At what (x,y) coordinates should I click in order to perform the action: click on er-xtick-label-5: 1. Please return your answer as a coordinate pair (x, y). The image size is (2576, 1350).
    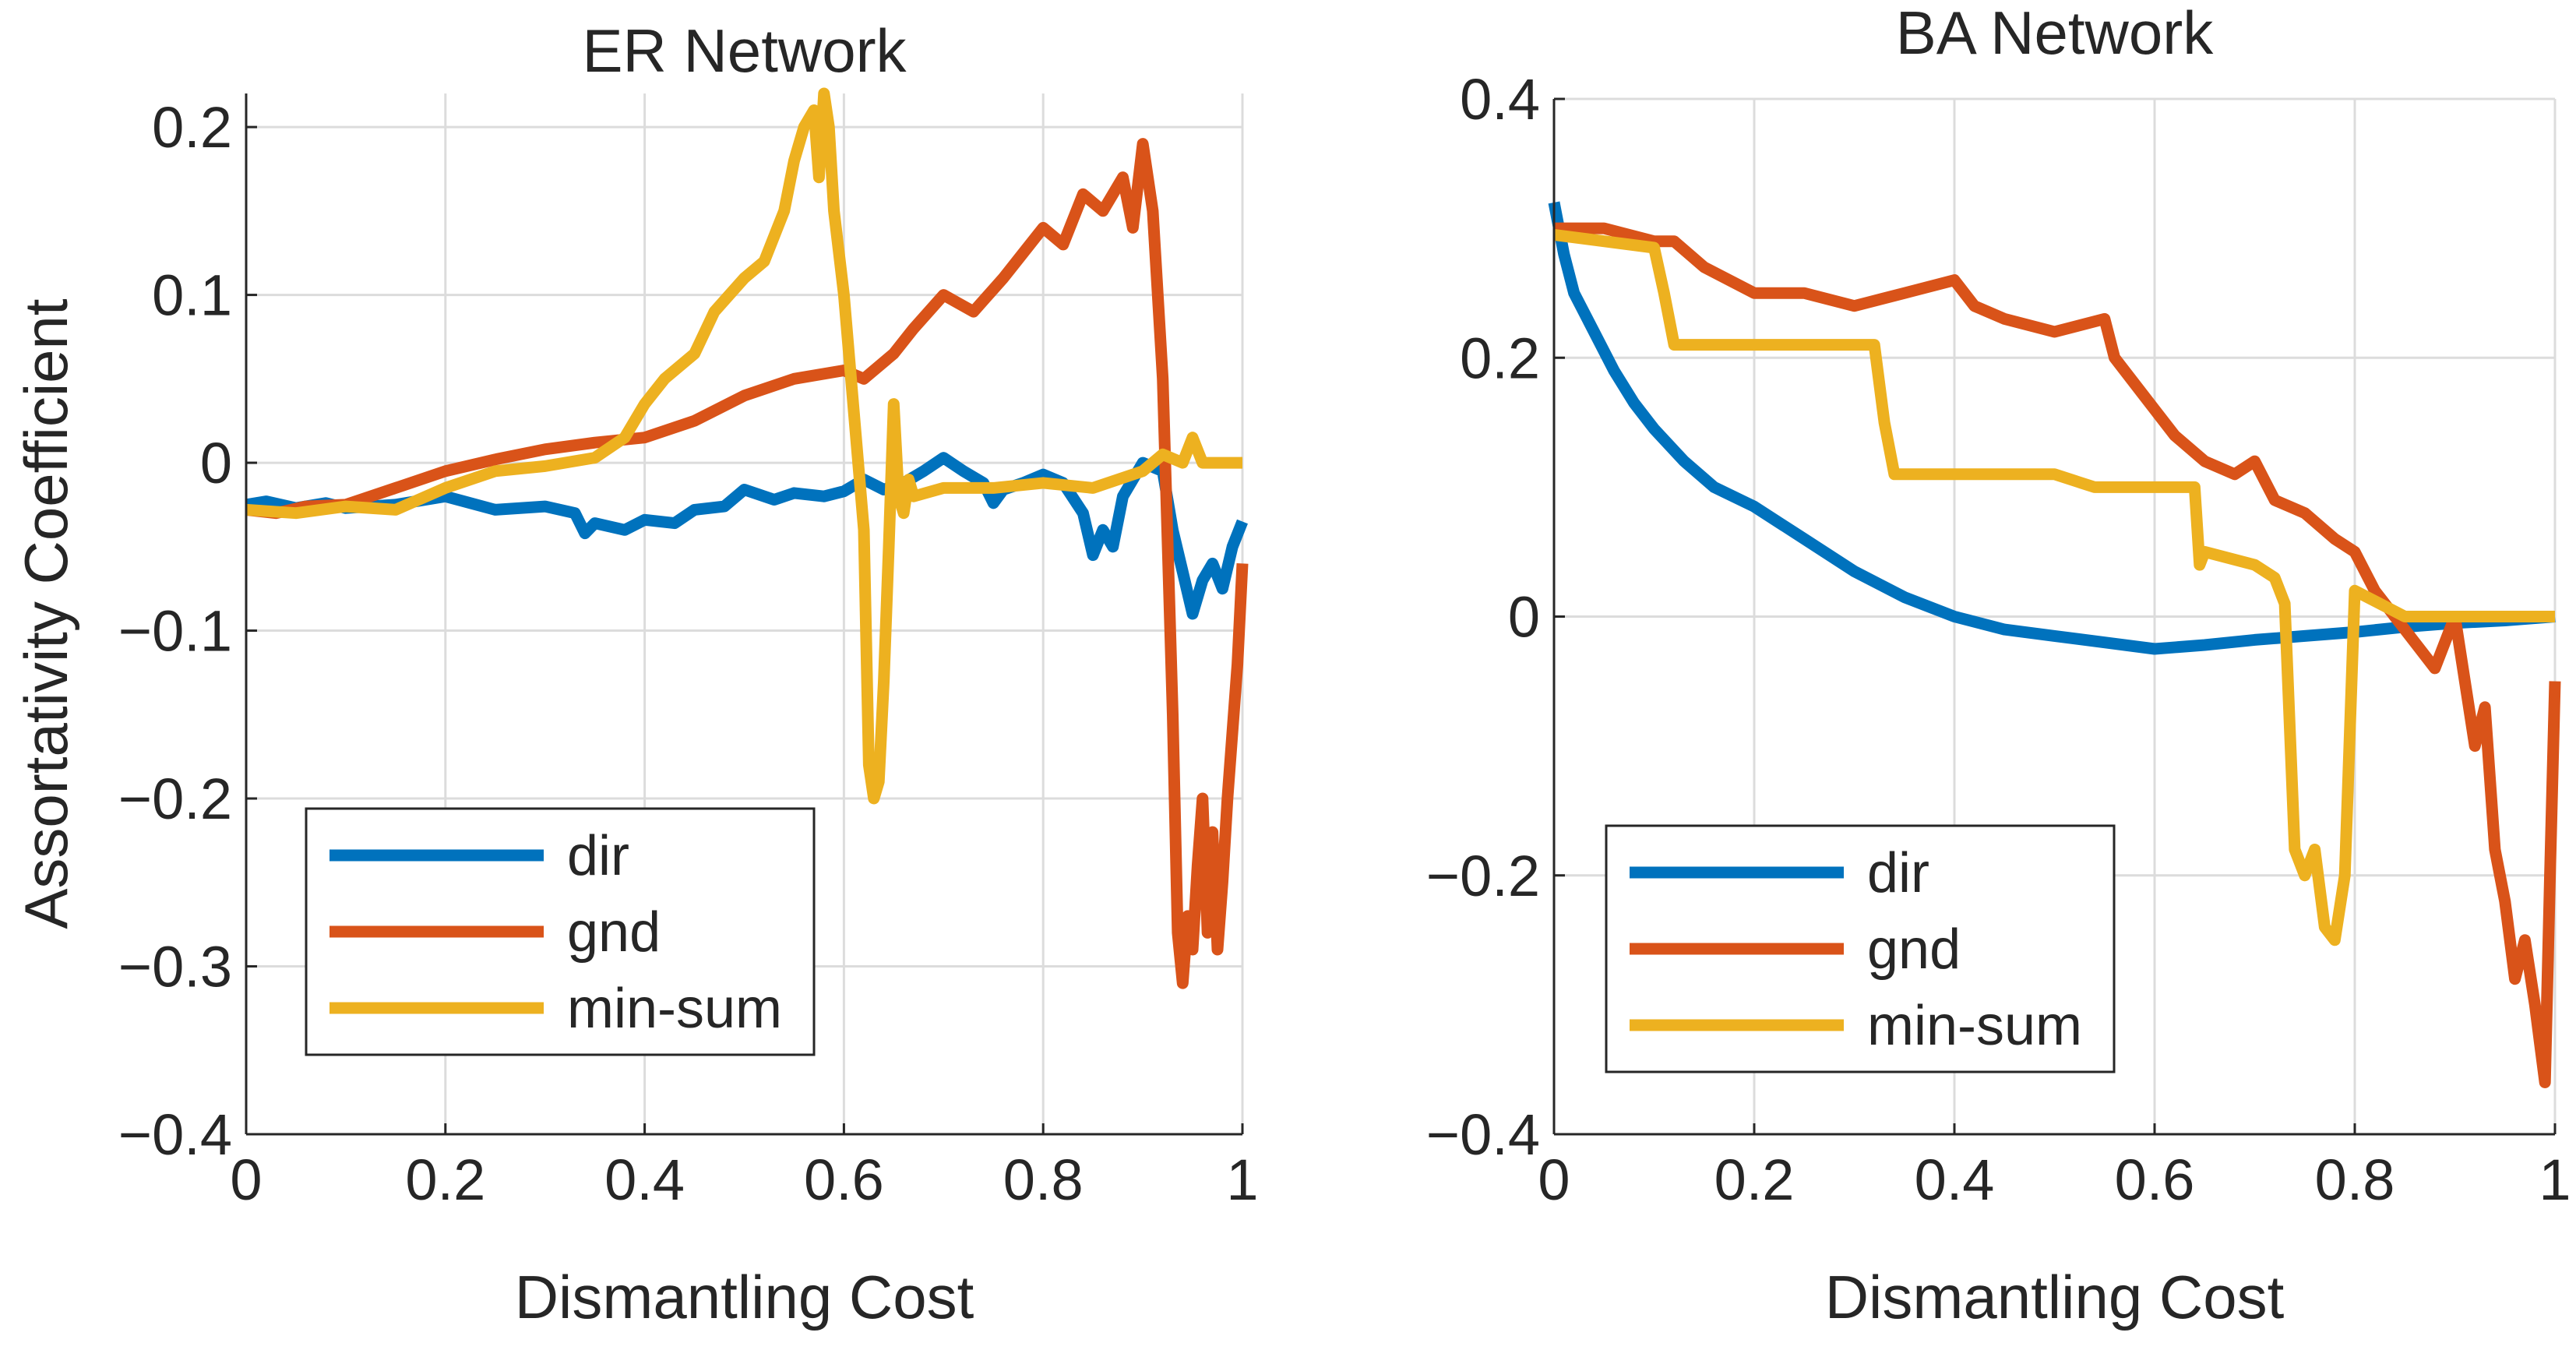
    Looking at the image, I should click on (1242, 1180).